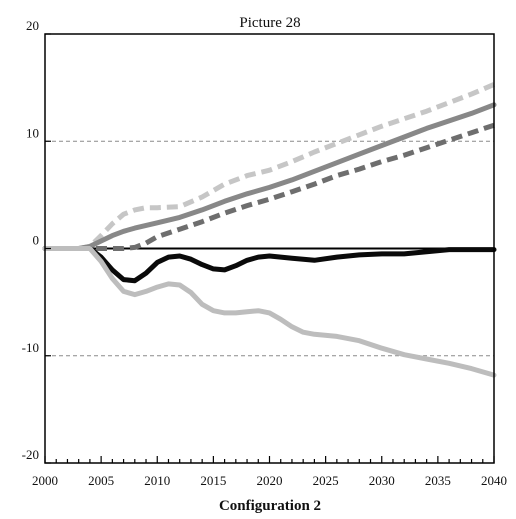  Describe the element at coordinates (326, 480) in the screenshot. I see `x-tick-label: 2025` at that location.